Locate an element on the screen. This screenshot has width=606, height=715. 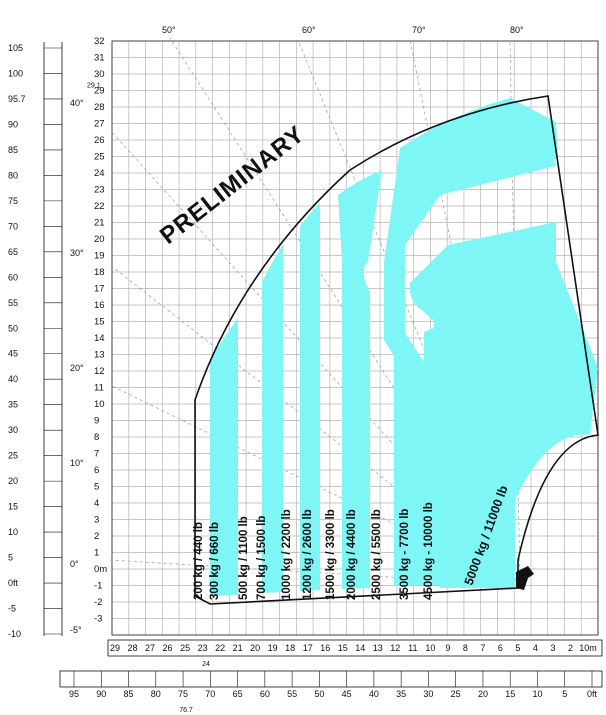
bottom-ft-label: 70 is located at coordinates (210, 694).